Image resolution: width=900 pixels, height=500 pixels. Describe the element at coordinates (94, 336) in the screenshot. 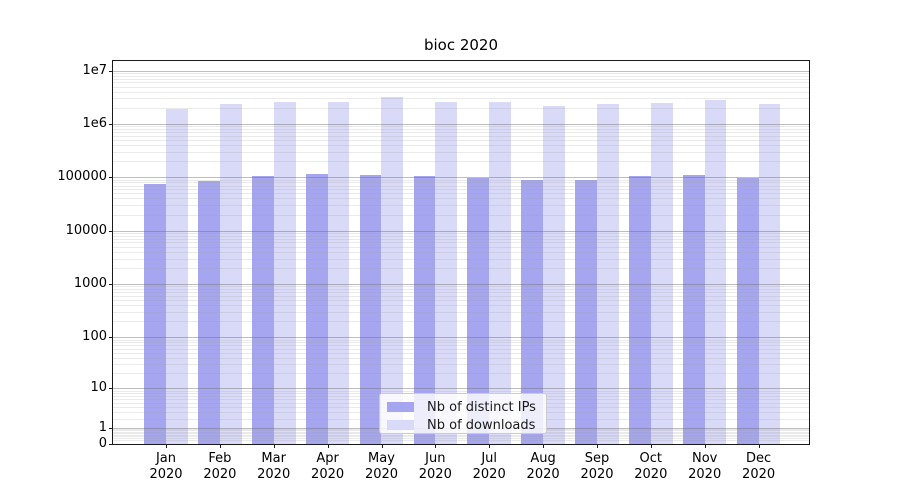

I see `y-tick-label: 100` at that location.